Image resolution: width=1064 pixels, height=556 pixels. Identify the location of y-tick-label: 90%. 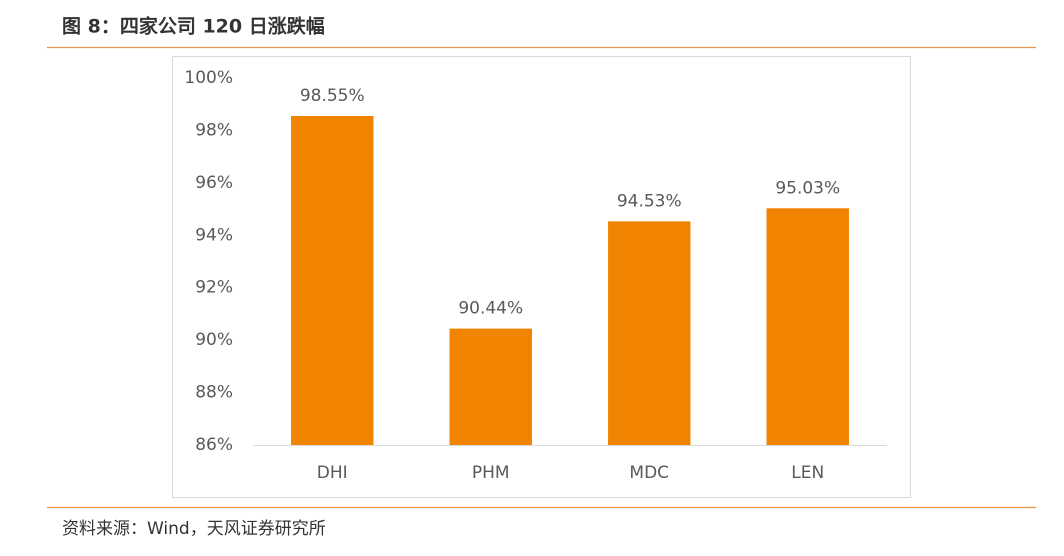
(214, 340).